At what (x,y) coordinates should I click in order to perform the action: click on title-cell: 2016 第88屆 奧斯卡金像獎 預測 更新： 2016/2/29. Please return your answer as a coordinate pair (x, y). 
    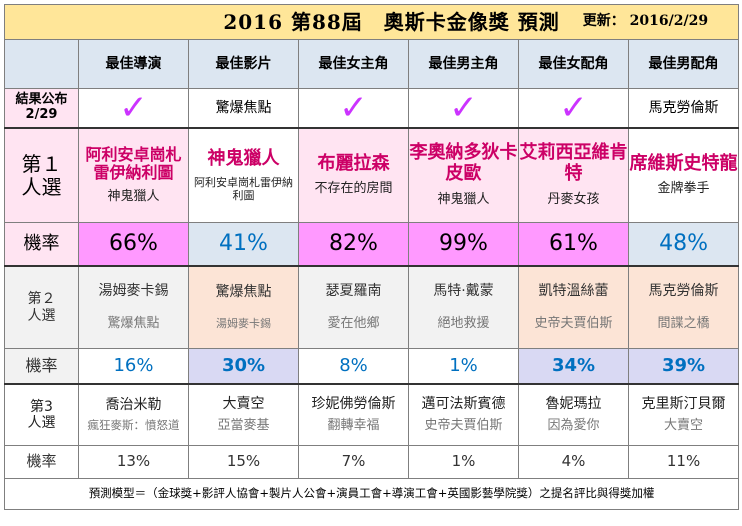
    Looking at the image, I should click on (371, 22).